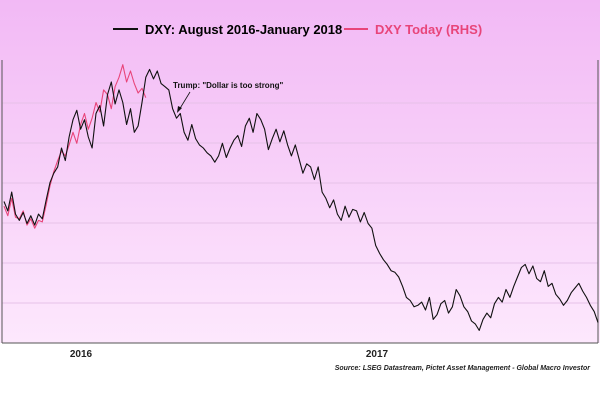 Image resolution: width=600 pixels, height=400 pixels. Describe the element at coordinates (428, 29) in the screenshot. I see `legend-label-today: DXY Today (RHS)` at that location.